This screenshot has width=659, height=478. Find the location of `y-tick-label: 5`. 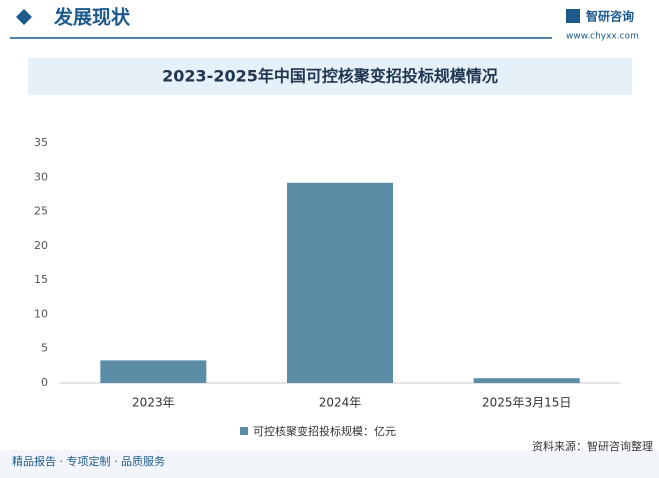

y-tick-label: 5 is located at coordinates (44, 348).